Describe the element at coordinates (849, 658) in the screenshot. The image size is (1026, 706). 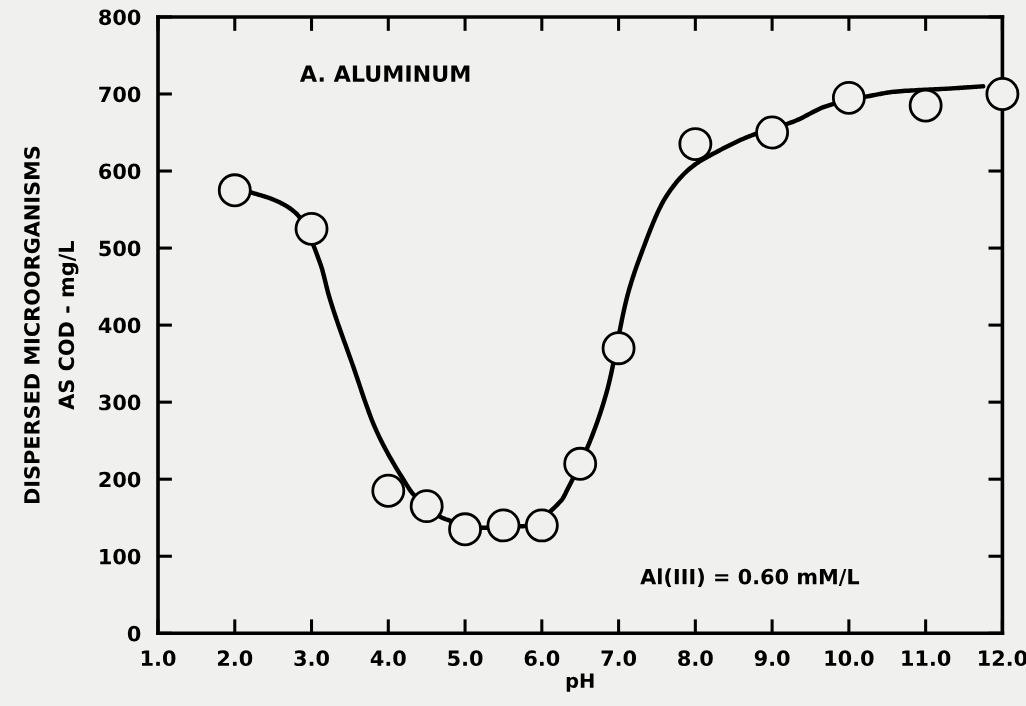
I see `x-tick-label: 10.0` at that location.